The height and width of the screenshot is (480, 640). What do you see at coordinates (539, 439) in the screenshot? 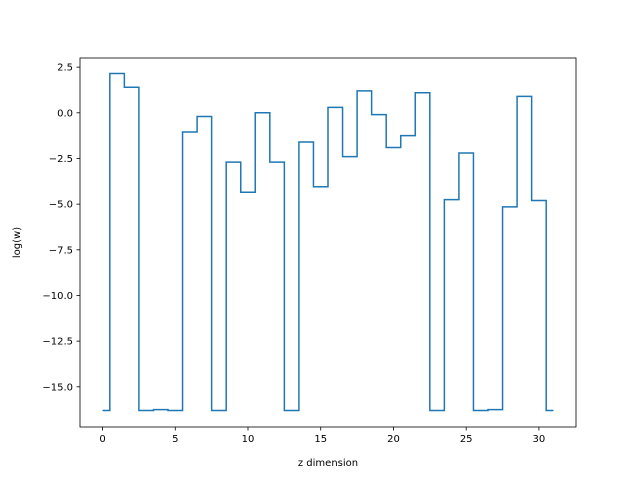
I see `x-tick-label: 30` at bounding box center [539, 439].